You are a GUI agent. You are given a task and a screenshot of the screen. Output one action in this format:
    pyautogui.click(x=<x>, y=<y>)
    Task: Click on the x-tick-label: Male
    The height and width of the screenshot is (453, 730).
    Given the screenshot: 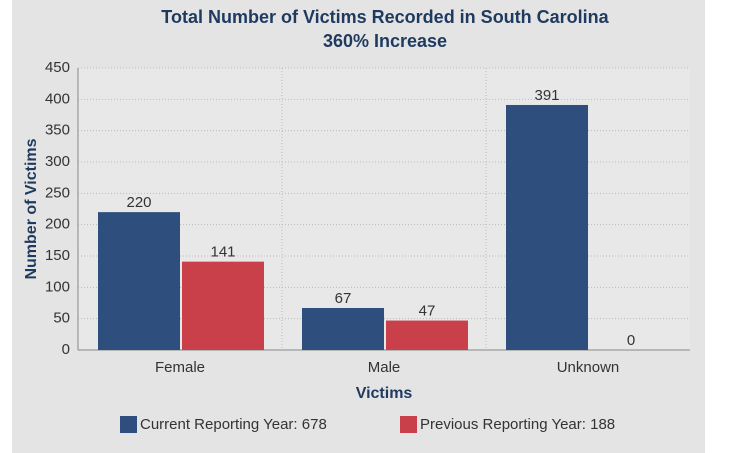 What is the action you would take?
    pyautogui.click(x=384, y=367)
    